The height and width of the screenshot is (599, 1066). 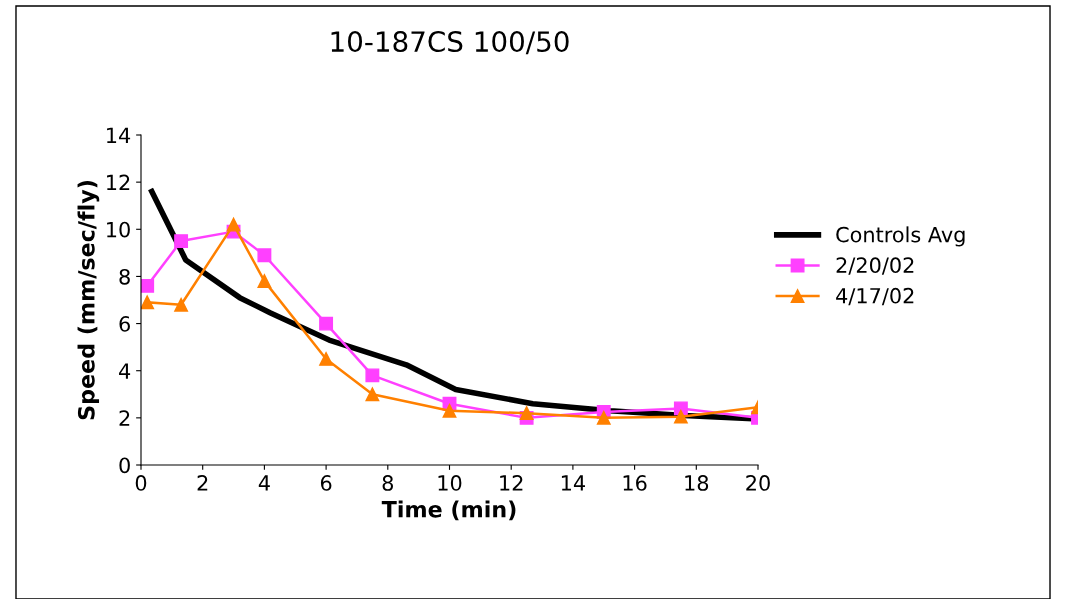 What do you see at coordinates (900, 236) in the screenshot?
I see `legend-label: Controls Avg` at bounding box center [900, 236].